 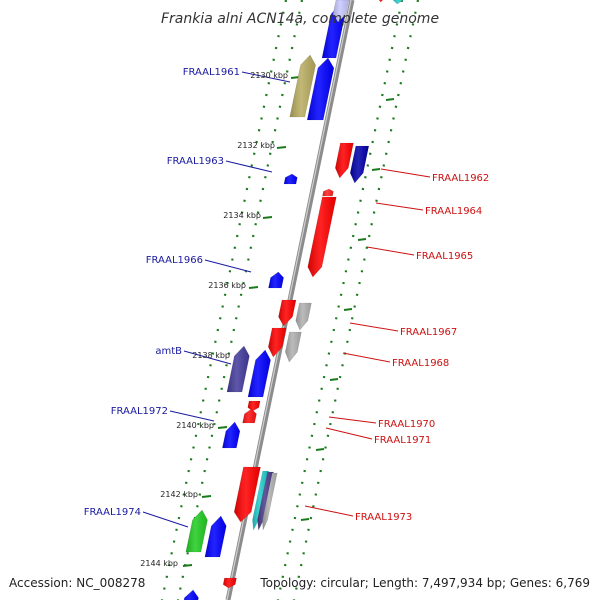 What do you see at coordinates (406, 424) in the screenshot?
I see `gene-label-fraal1970: FRAAL1970` at bounding box center [406, 424].